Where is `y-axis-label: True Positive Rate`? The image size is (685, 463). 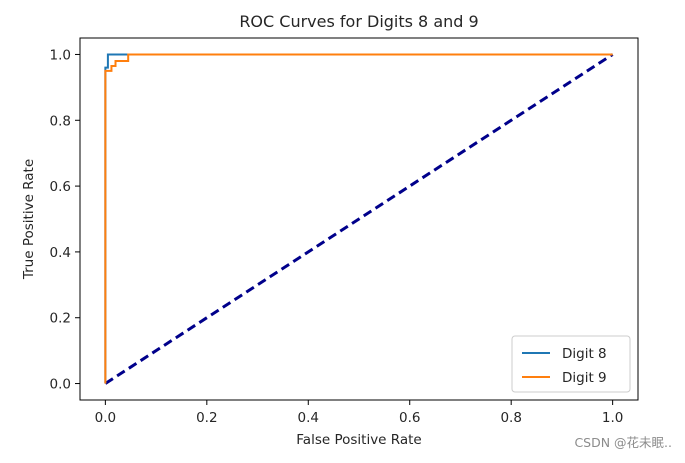 y-axis-label: True Positive Rate is located at coordinates (29, 219).